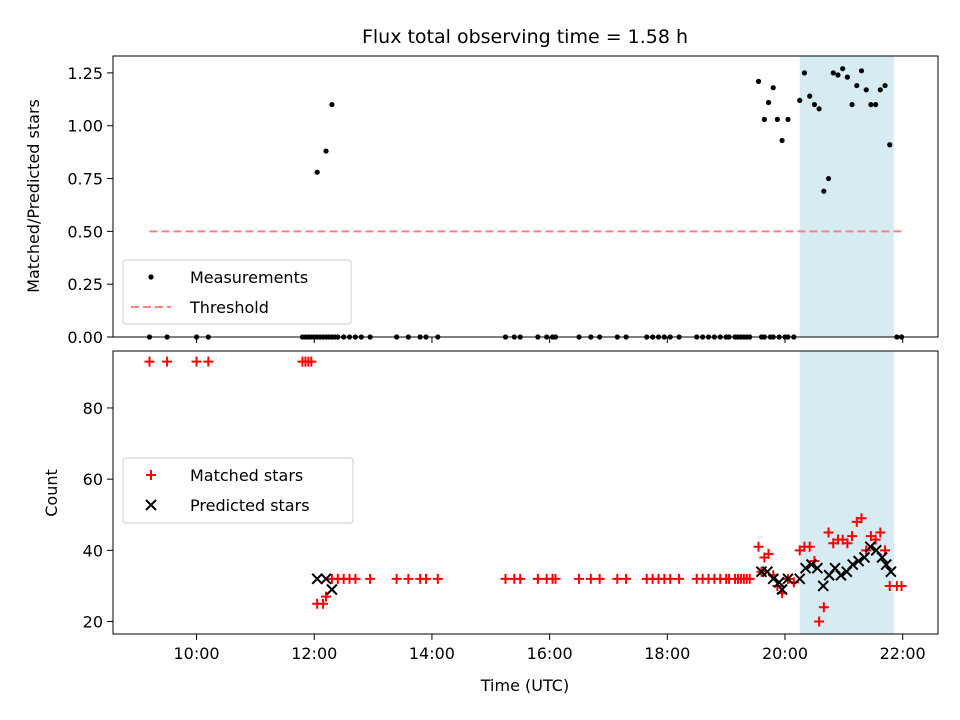 The height and width of the screenshot is (720, 960). I want to click on x-tick-label: 12:00, so click(314, 653).